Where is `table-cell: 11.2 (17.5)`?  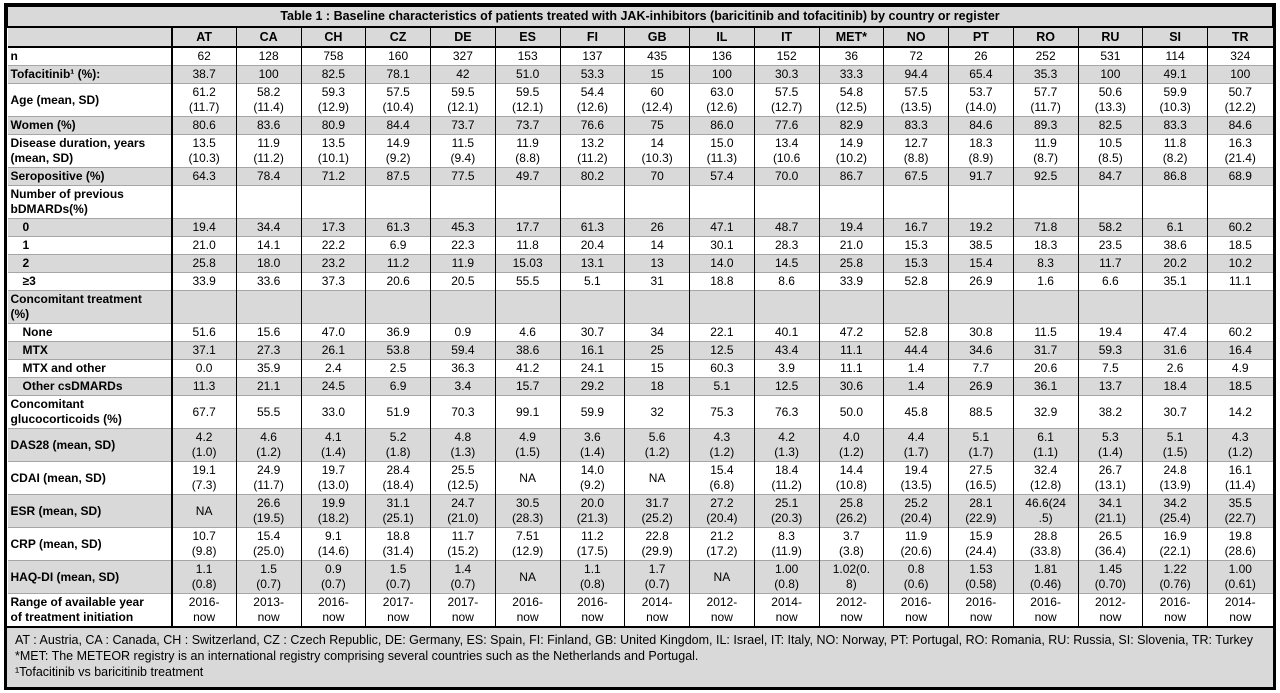
table-cell: 11.2 (17.5) is located at coordinates (592, 544).